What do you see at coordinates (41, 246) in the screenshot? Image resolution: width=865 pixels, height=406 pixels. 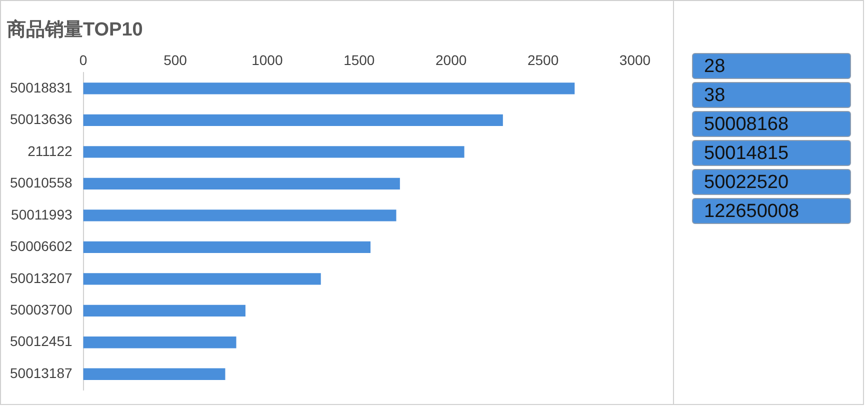 I see `y-tick-label: 50006602` at bounding box center [41, 246].